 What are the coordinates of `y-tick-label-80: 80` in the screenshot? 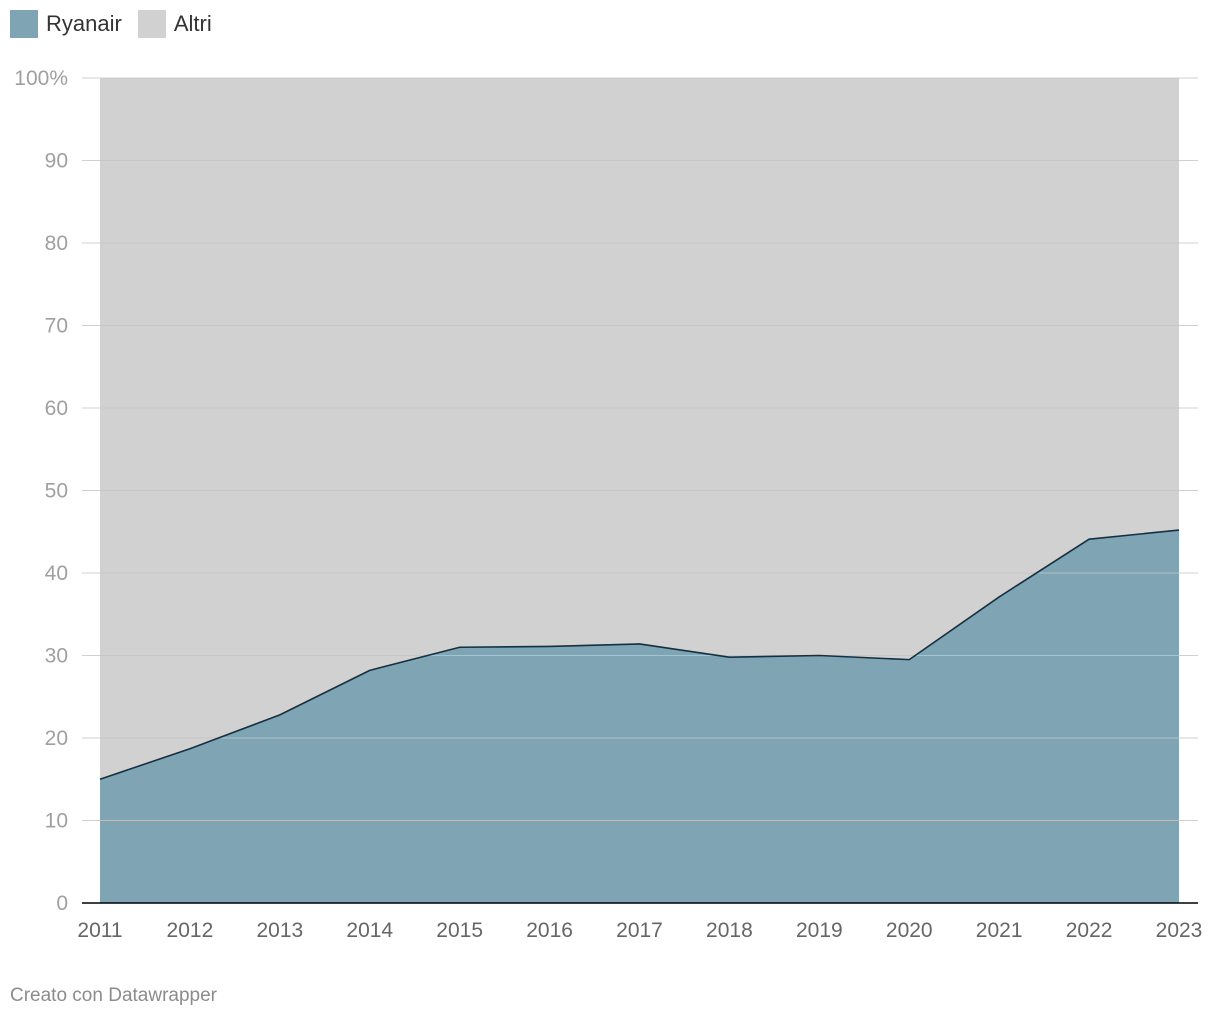 It's located at (56, 243).